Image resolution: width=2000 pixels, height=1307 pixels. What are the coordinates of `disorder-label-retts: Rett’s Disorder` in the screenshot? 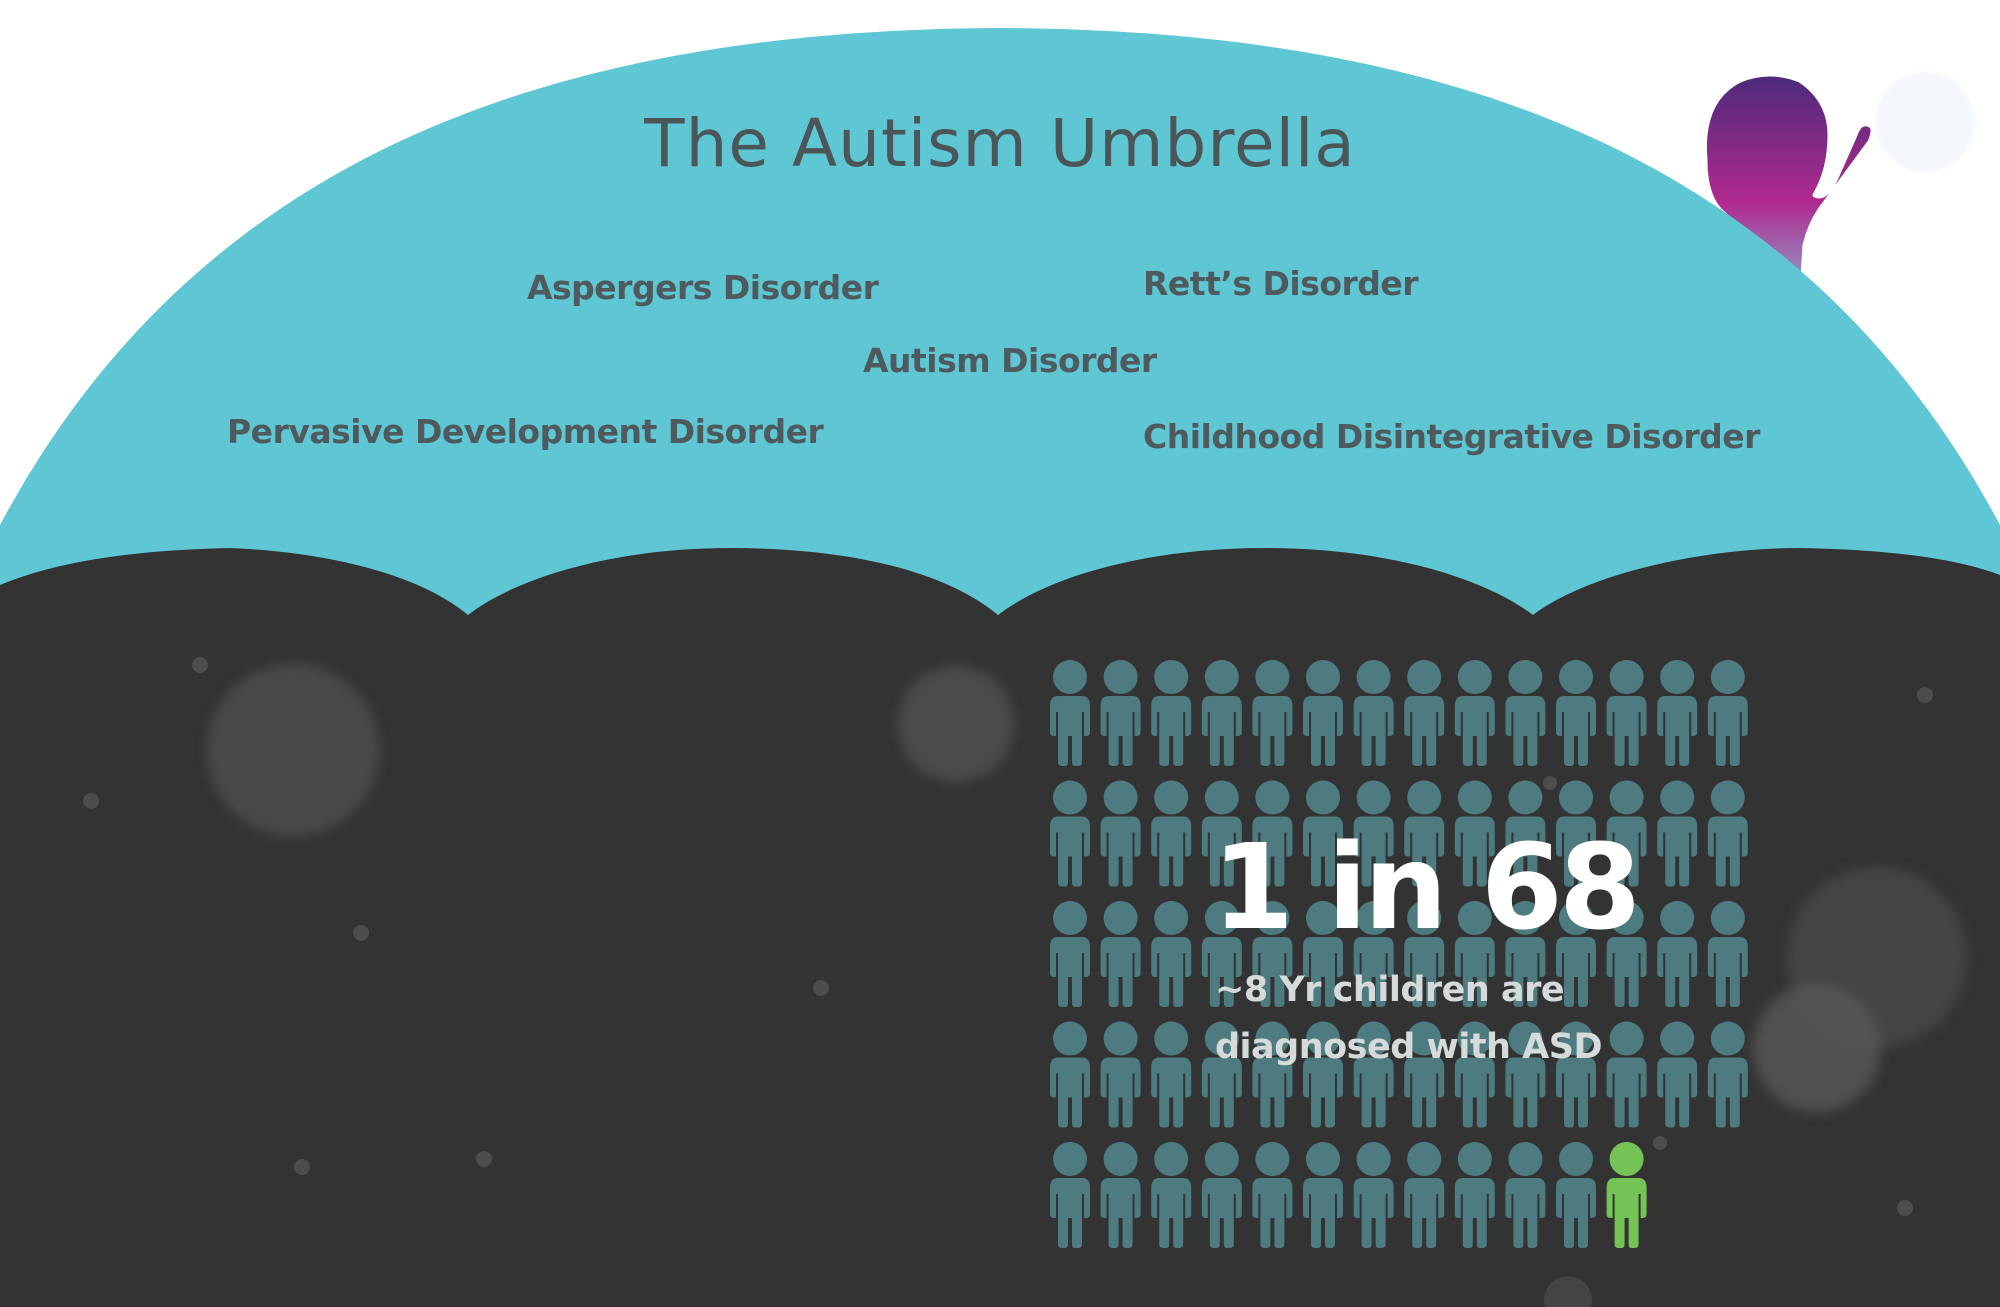 It's located at (1281, 283).